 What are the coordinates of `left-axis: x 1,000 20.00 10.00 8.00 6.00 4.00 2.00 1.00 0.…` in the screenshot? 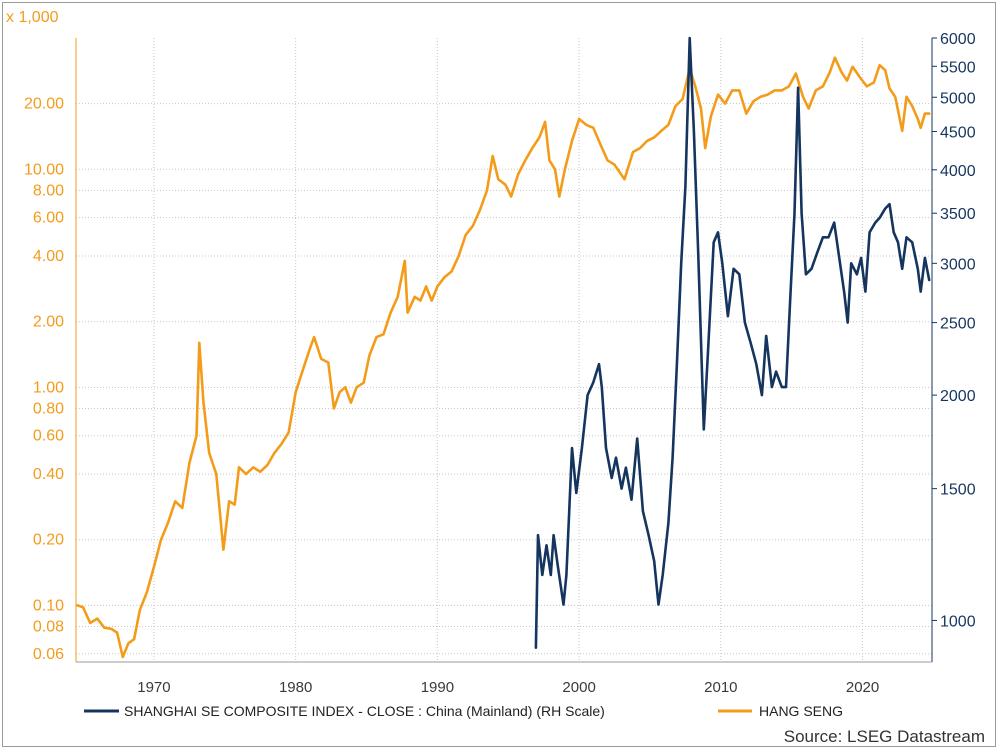 It's located at (41, 336).